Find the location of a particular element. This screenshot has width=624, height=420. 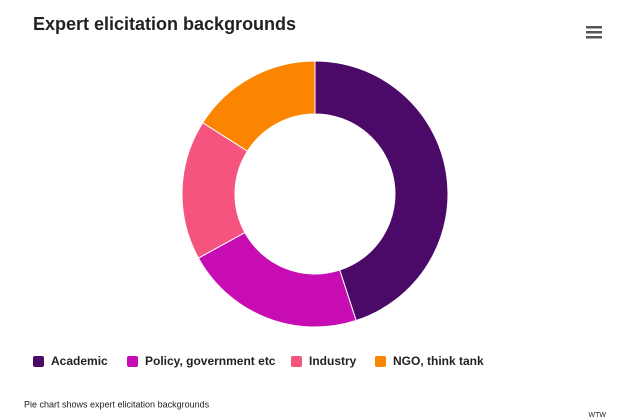

legend-label: Academic is located at coordinates (79, 361).